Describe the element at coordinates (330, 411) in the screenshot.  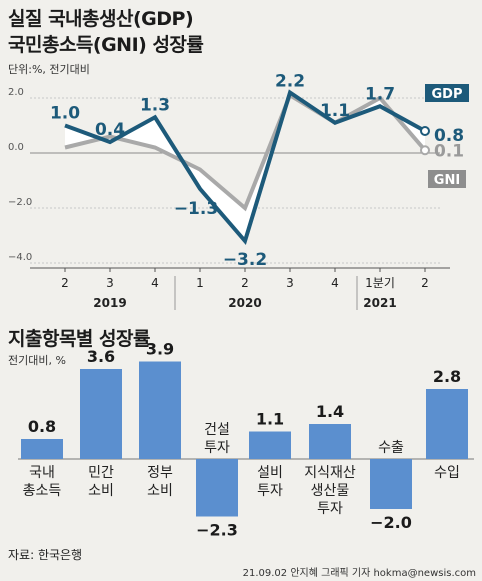
I see `bar-value-label: 1.4` at that location.